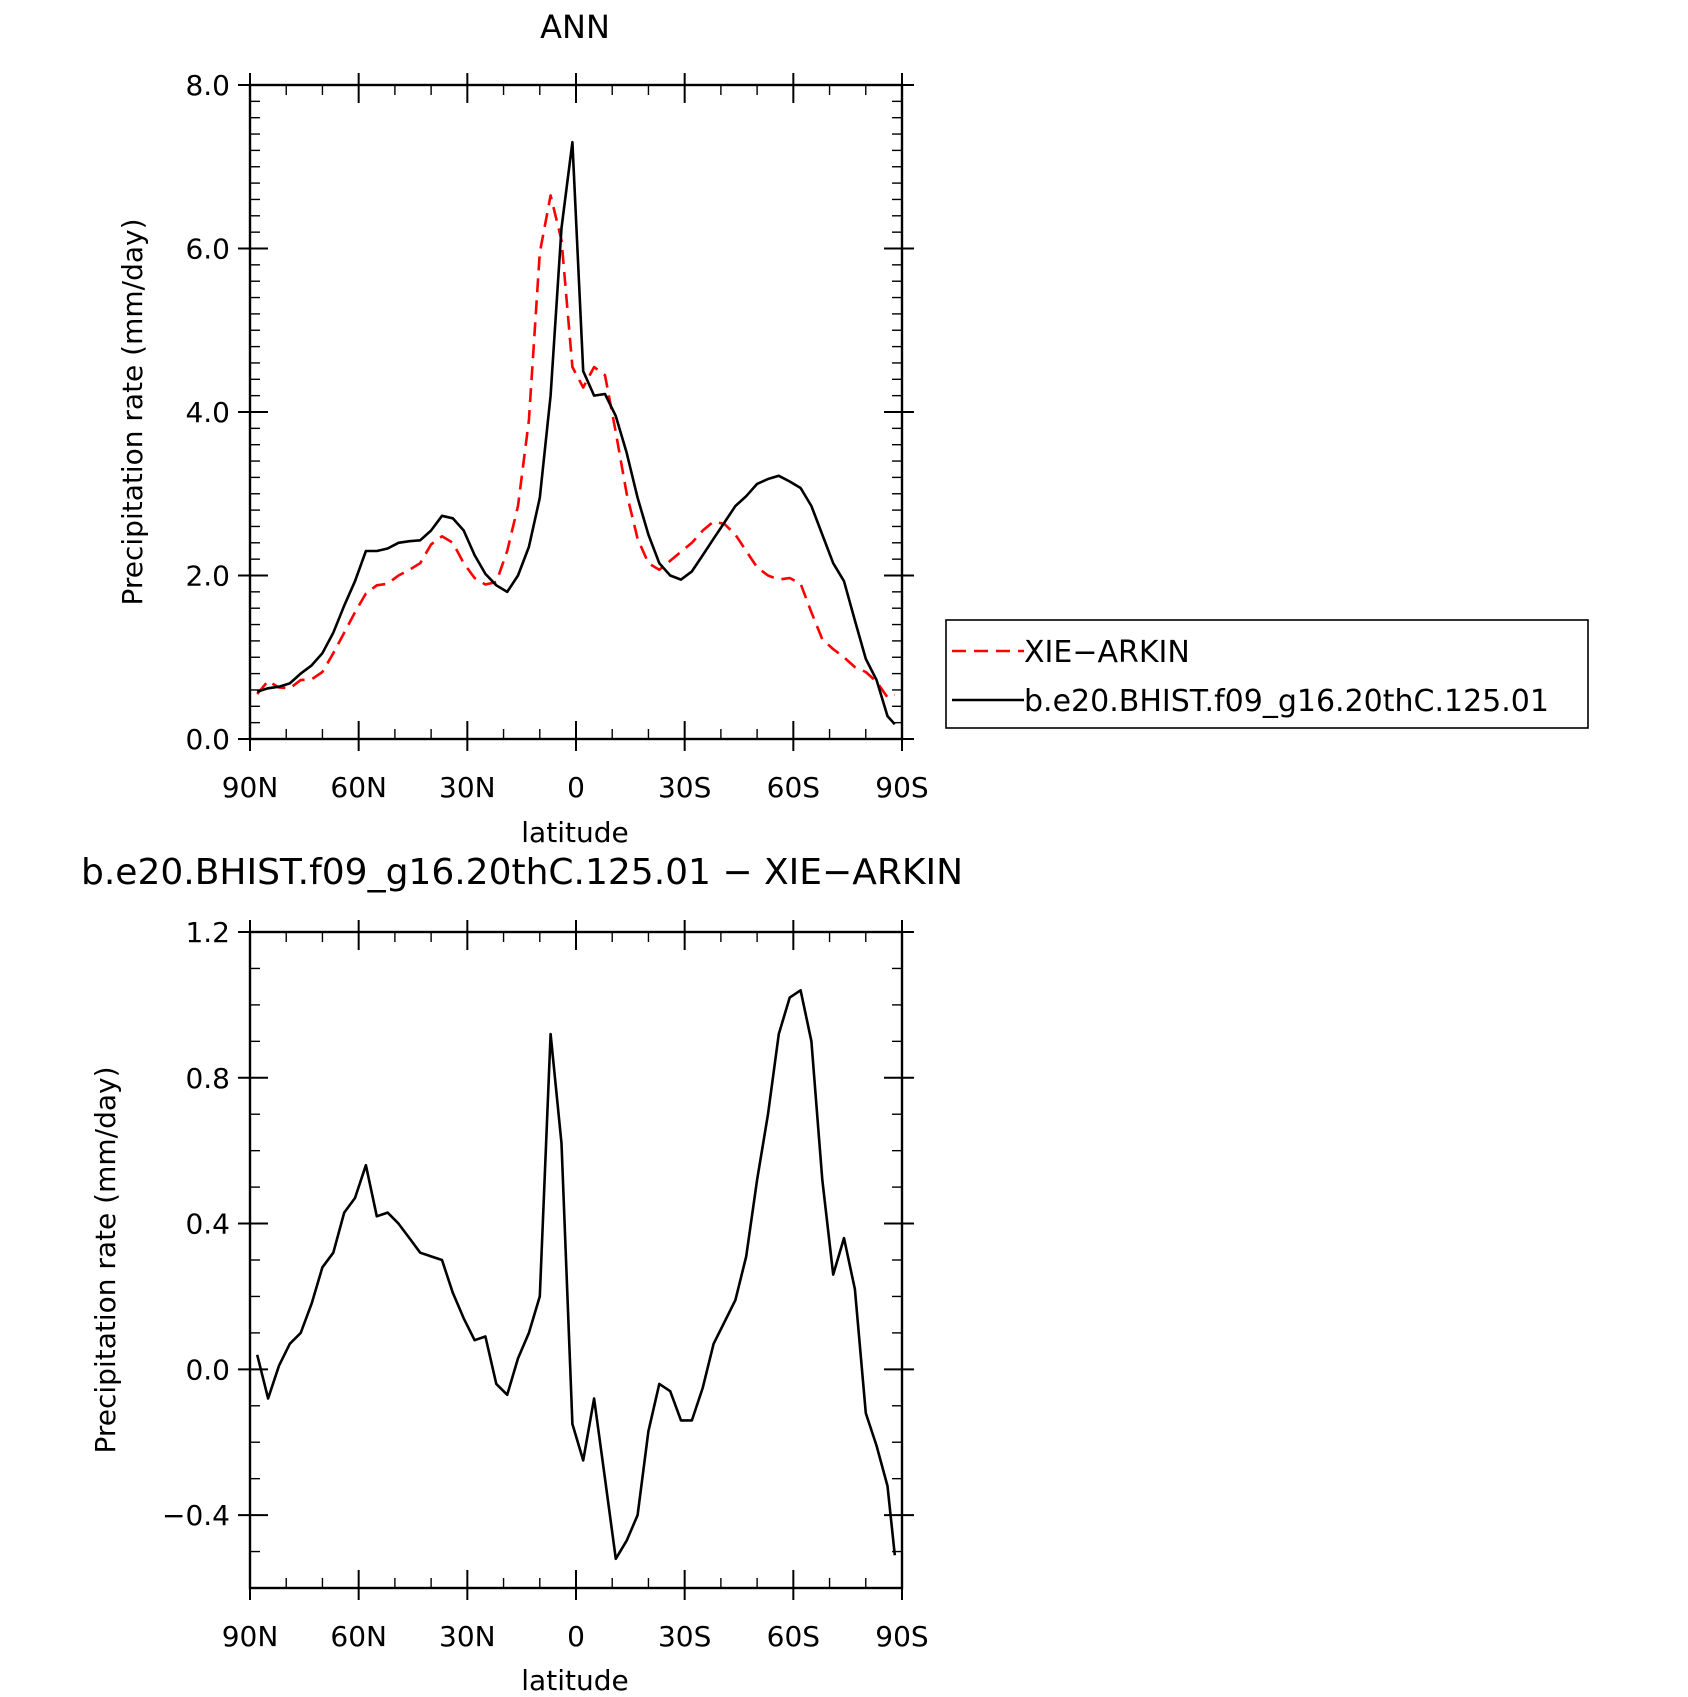  What do you see at coordinates (207, 1078) in the screenshot?
I see `y-tick-label: 0.8` at bounding box center [207, 1078].